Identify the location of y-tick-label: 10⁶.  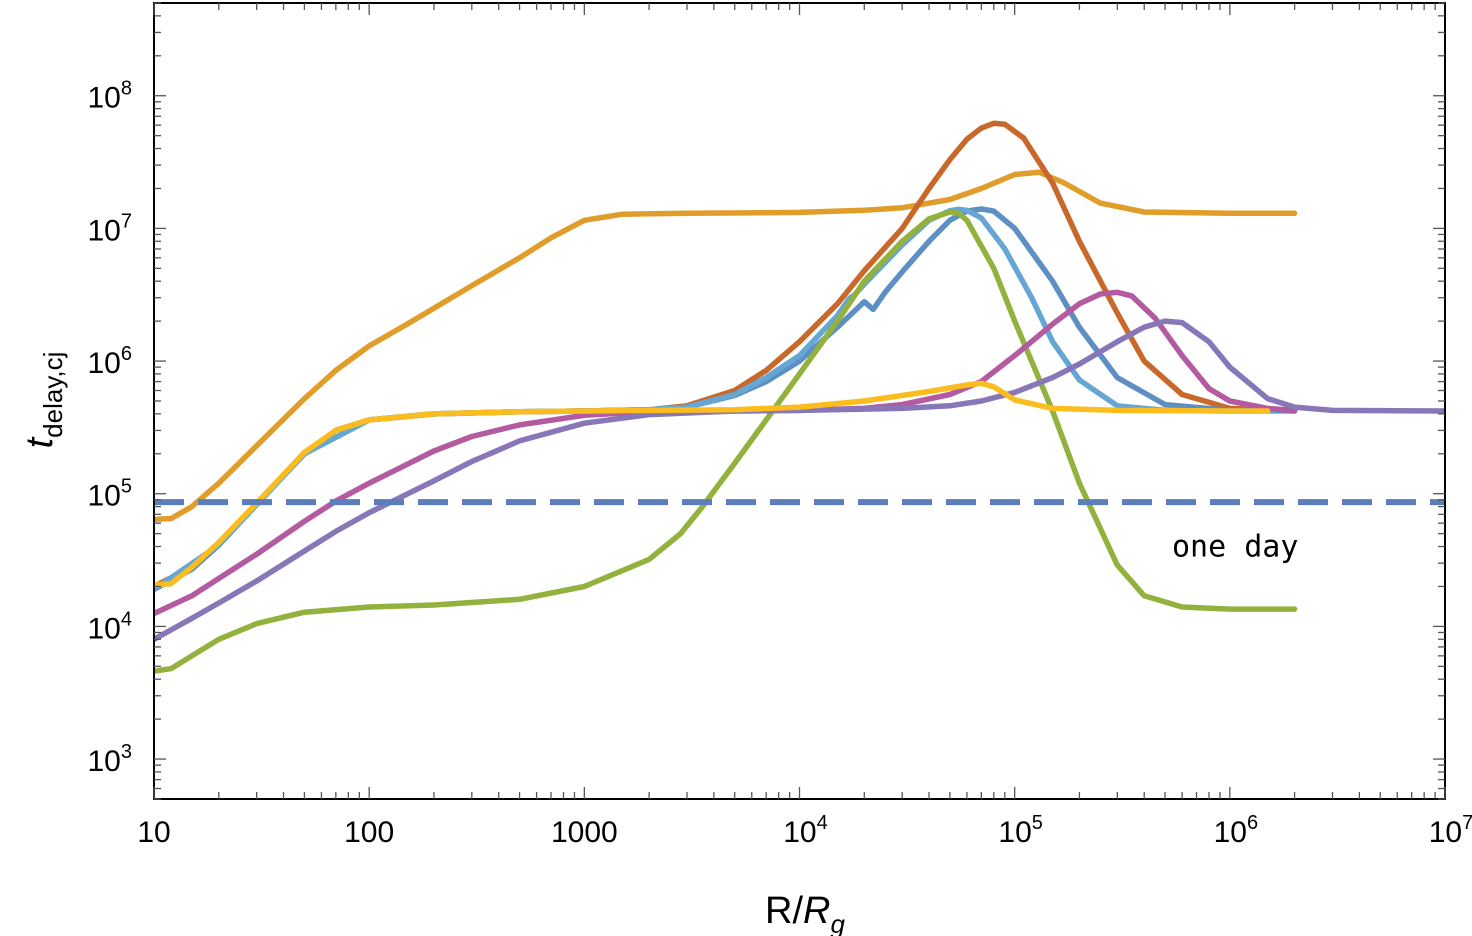
(110, 361).